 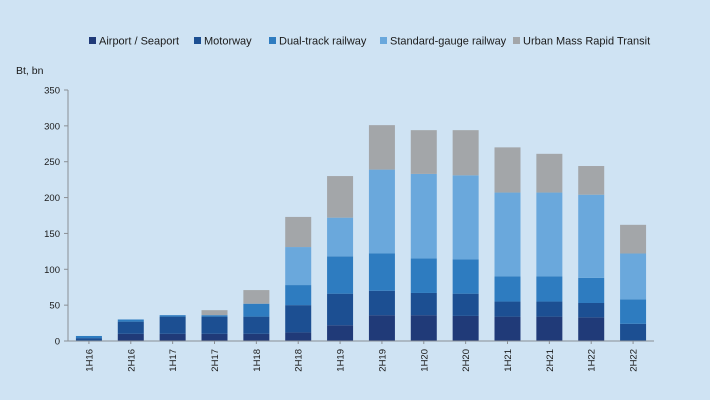 I want to click on x-tick-label-2H18: 2H18, so click(x=299, y=360).